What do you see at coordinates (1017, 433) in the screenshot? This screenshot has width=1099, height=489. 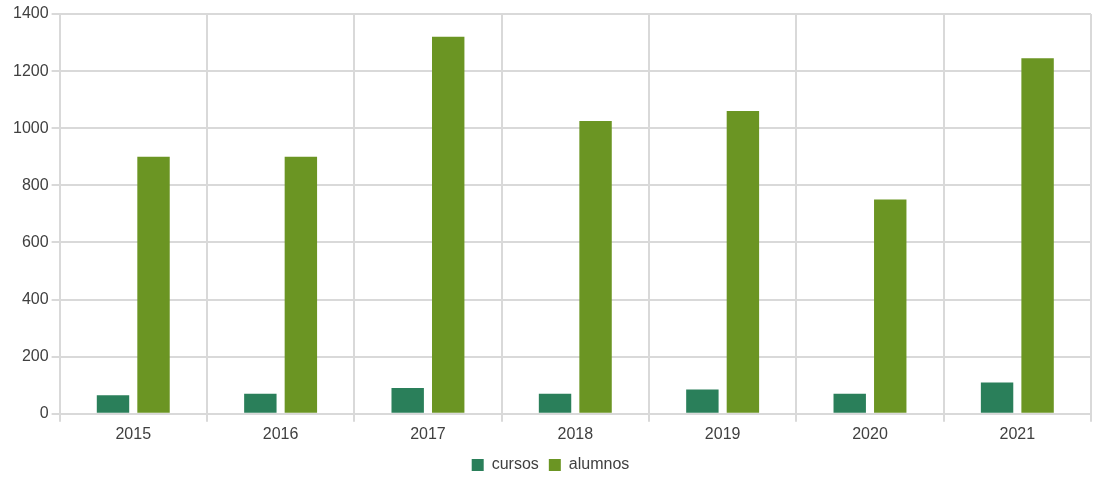 I see `x-tick-label: 2021` at bounding box center [1017, 433].